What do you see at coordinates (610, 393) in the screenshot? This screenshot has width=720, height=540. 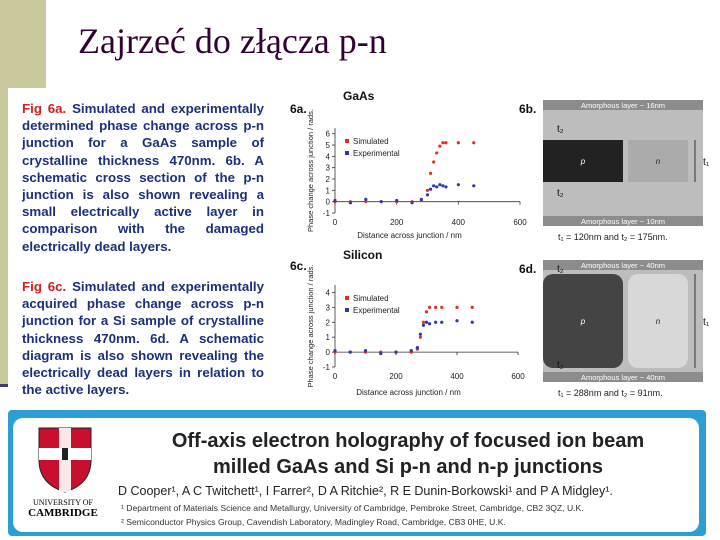 I see `image-caption: t₁ = 288nm and t₂ = 91nm.` at bounding box center [610, 393].